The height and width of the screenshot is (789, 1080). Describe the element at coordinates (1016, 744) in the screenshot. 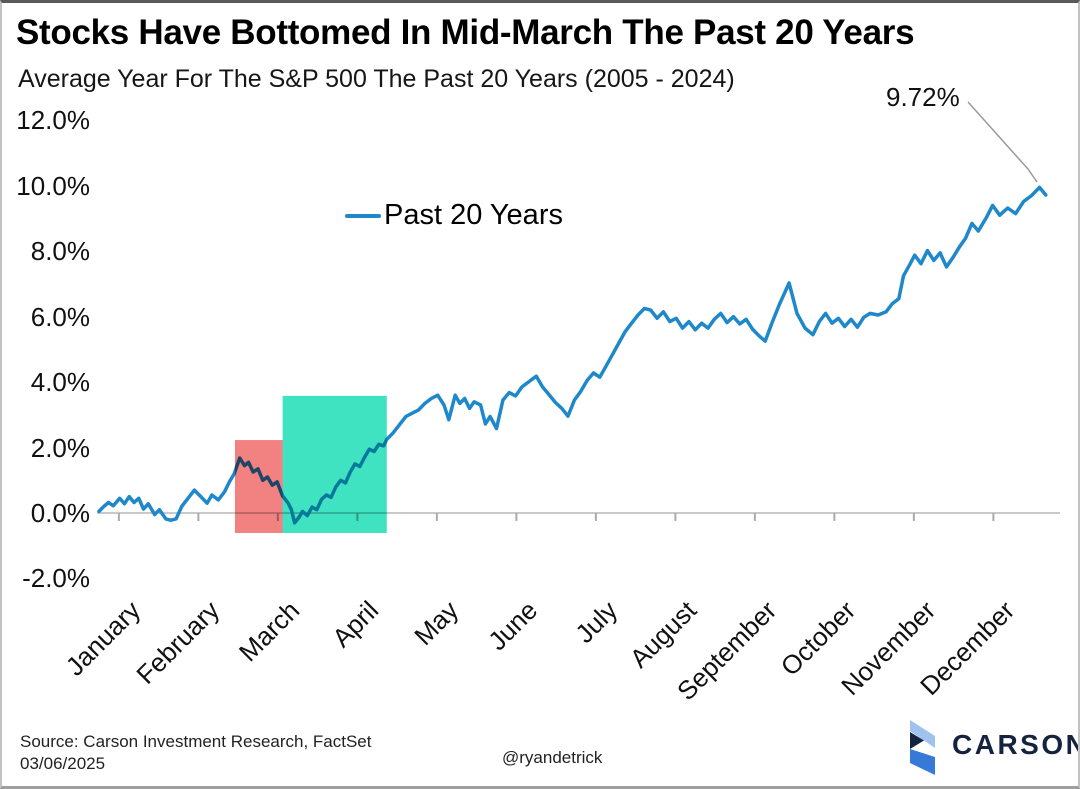

I see `carson-logo-text: CARSON` at that location.